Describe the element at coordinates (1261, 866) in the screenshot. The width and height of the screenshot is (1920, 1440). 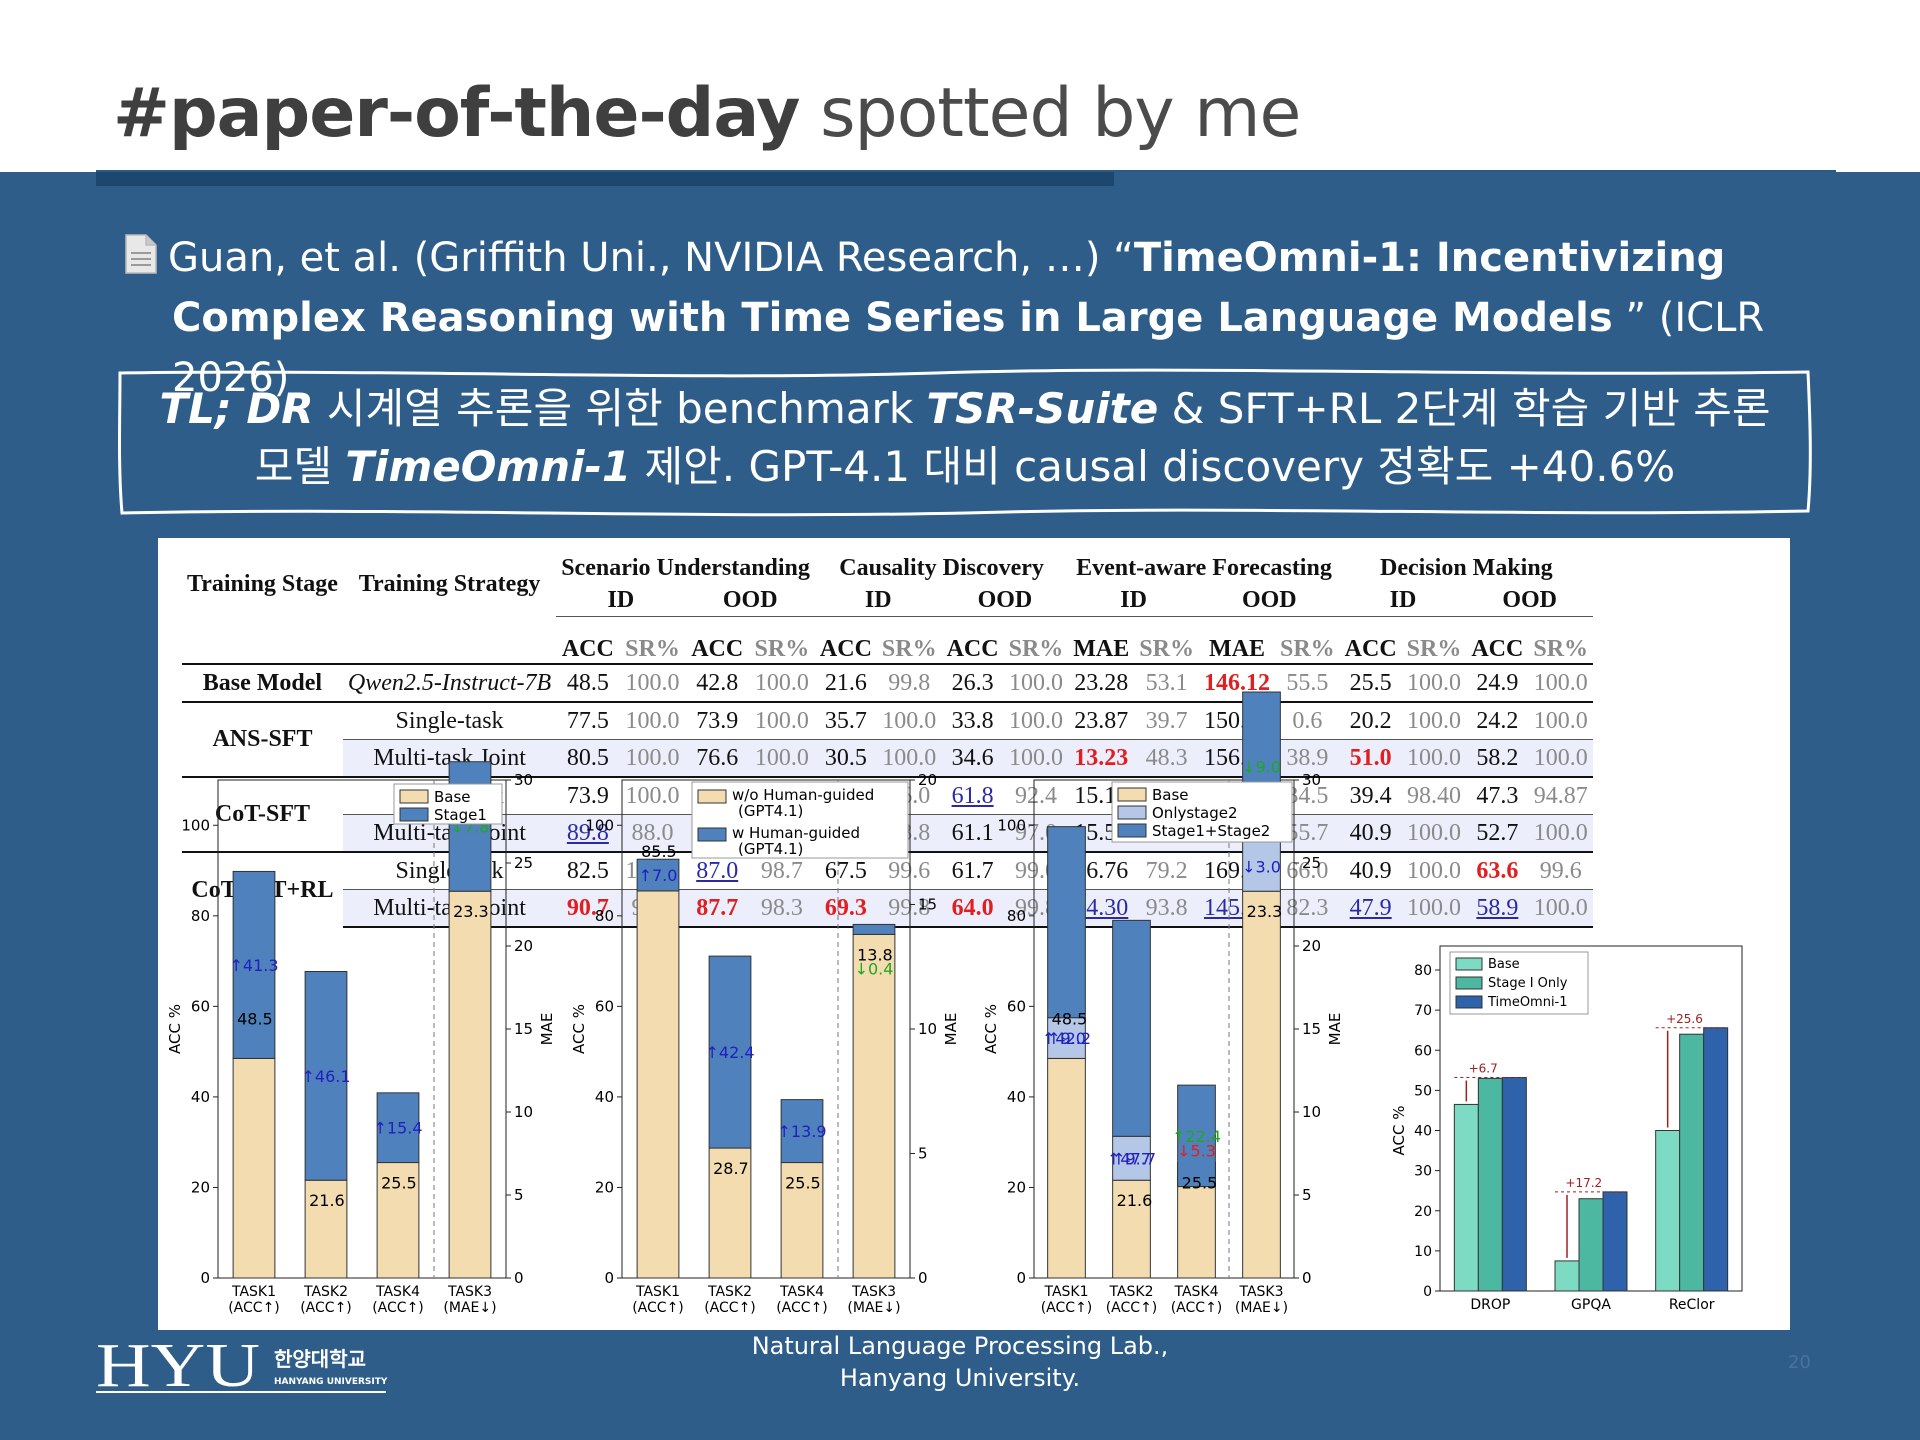
I see `gain-annotation: ↓3.0` at that location.